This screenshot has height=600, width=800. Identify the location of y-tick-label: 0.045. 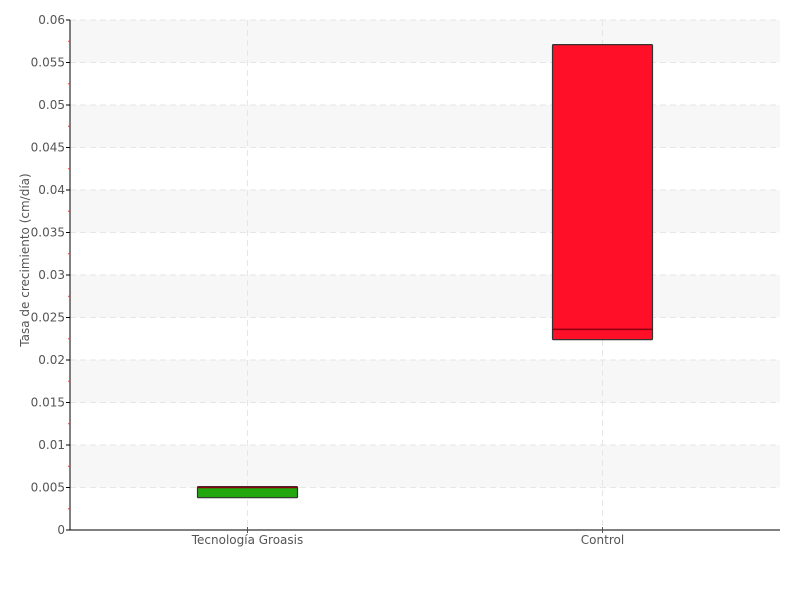
(48, 148).